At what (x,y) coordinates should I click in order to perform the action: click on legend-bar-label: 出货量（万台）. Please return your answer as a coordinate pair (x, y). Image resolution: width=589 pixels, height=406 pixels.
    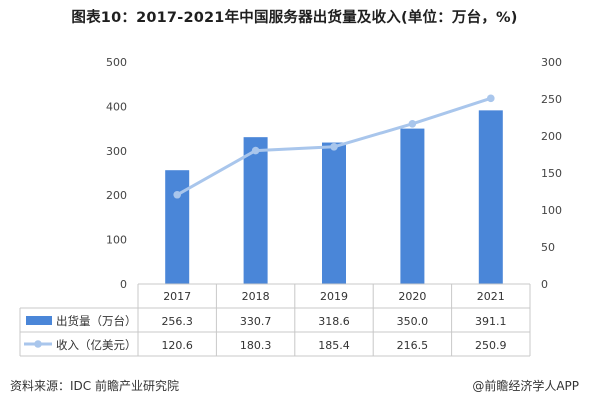
    Looking at the image, I should click on (96, 321).